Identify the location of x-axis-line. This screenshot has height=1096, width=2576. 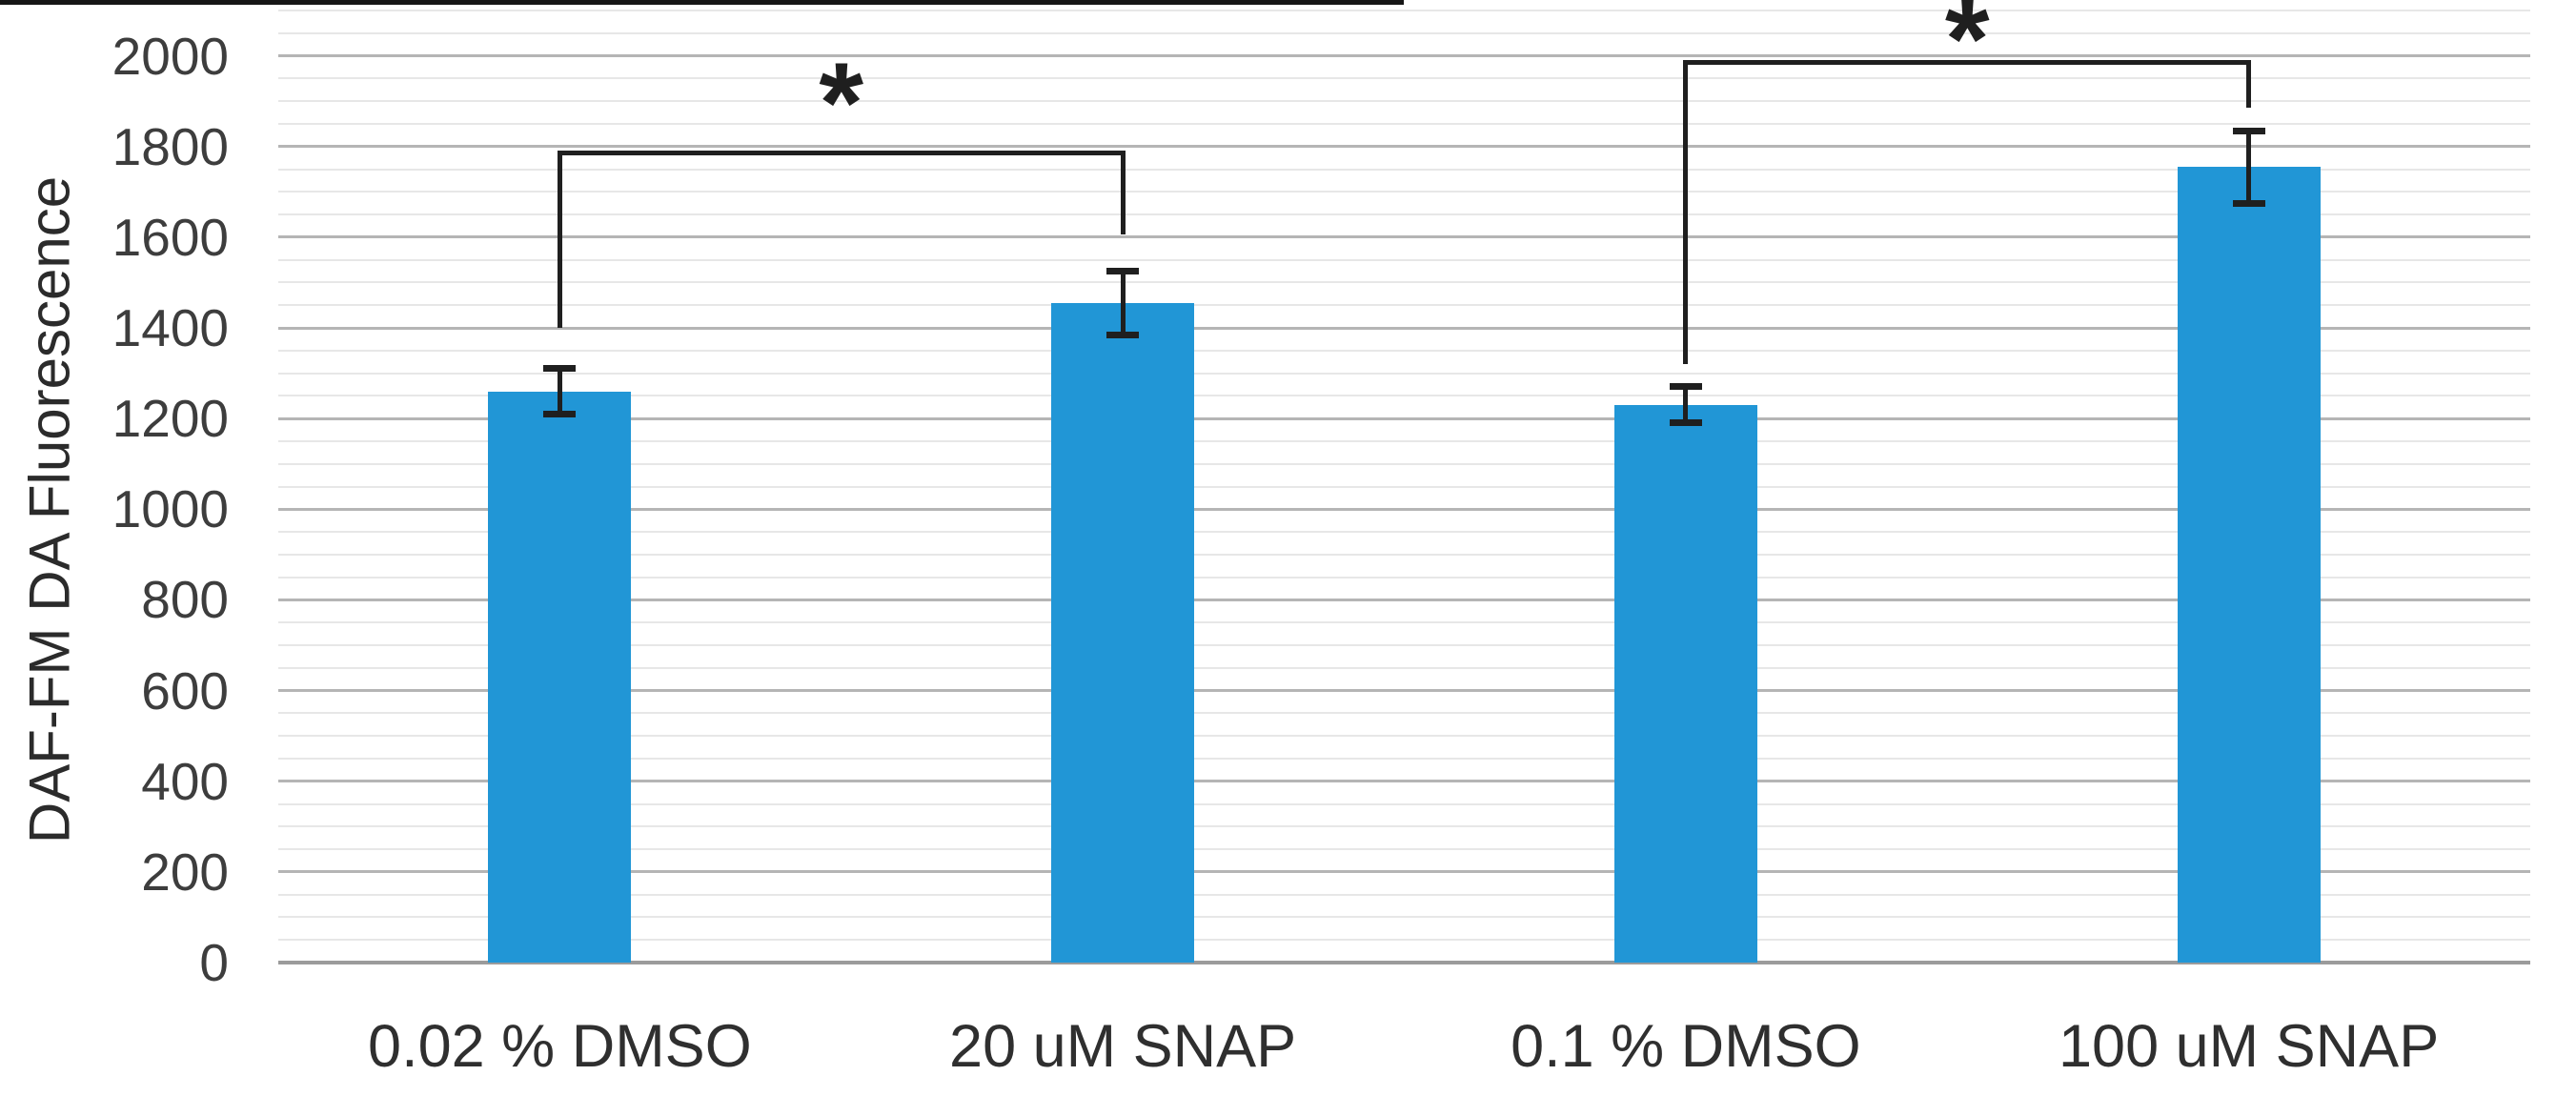
(1404, 962).